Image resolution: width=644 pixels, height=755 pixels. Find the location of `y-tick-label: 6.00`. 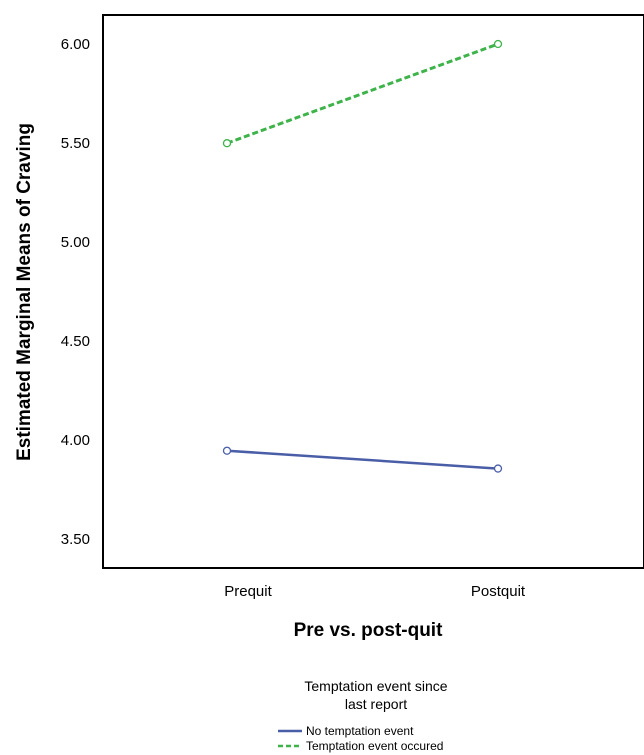

y-tick-label: 6.00 is located at coordinates (75, 44).